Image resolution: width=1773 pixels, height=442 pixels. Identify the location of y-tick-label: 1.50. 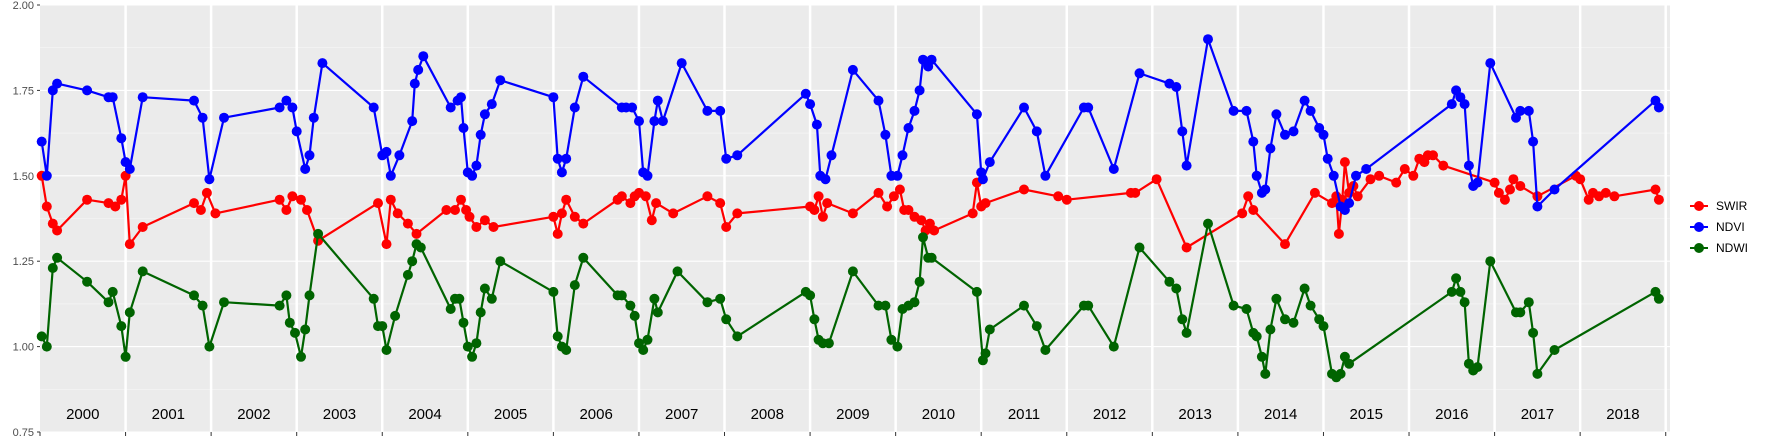
(23, 177).